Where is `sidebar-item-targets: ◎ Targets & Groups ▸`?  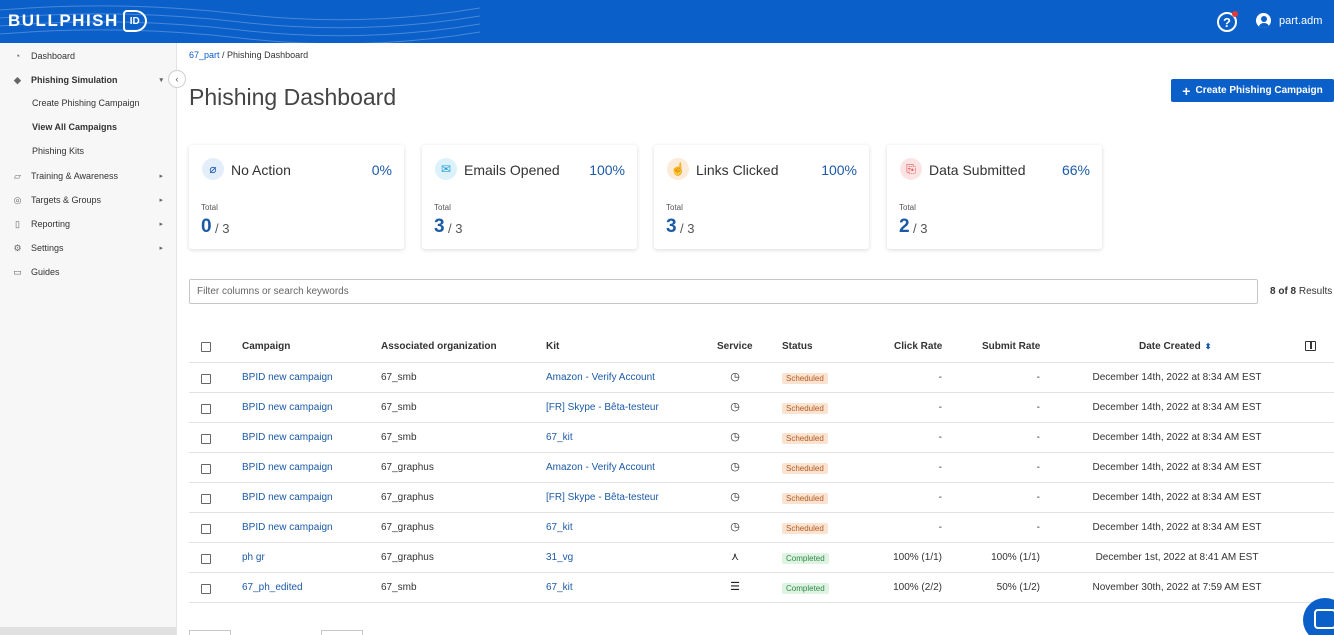
sidebar-item-targets: ◎ Targets & Groups ▸ is located at coordinates (88, 200).